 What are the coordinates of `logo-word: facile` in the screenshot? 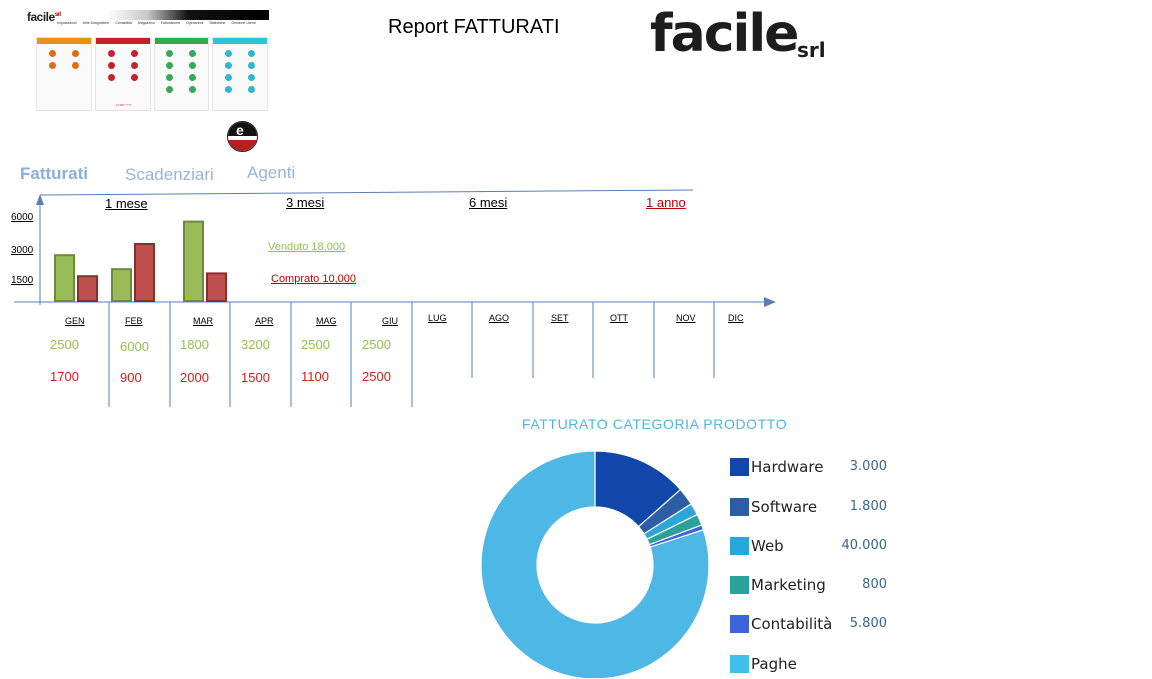 It's located at (724, 34).